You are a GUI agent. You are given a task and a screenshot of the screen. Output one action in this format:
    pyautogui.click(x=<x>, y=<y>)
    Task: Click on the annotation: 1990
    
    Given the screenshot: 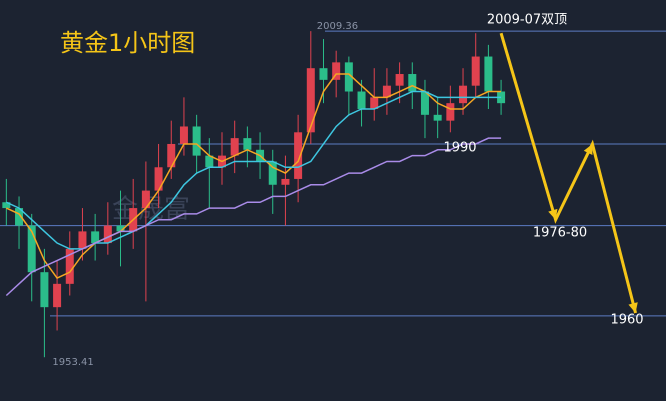 What is the action you would take?
    pyautogui.click(x=459, y=148)
    